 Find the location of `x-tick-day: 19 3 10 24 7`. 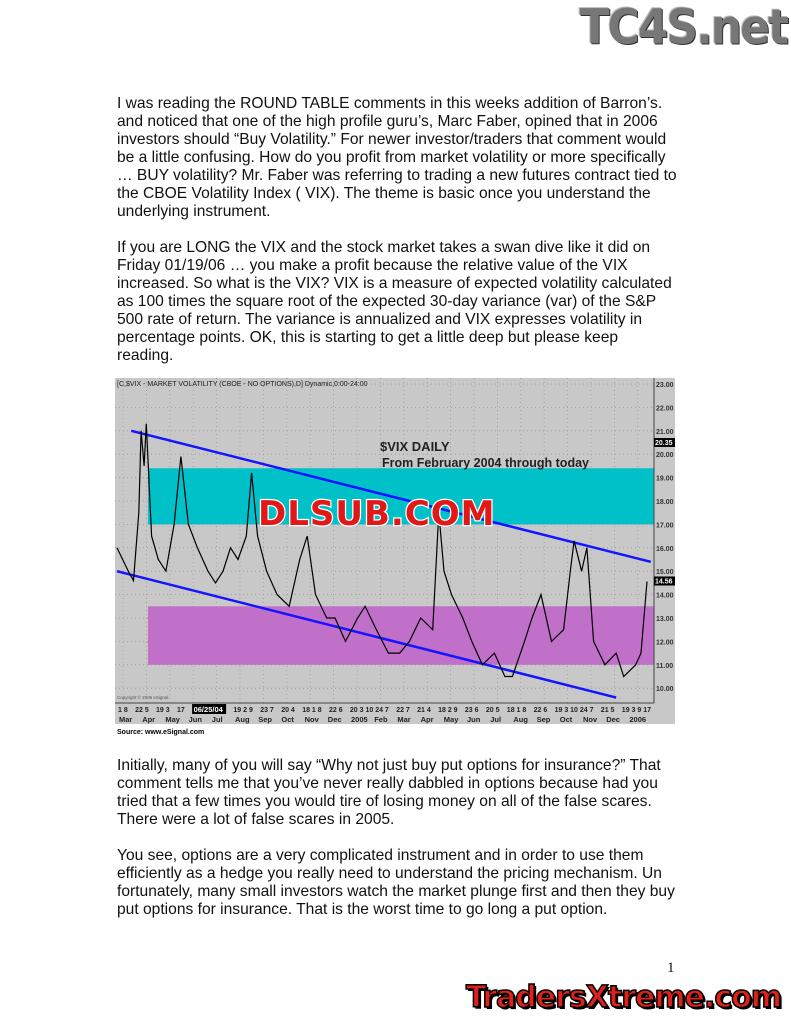

x-tick-day: 19 3 10 24 7 is located at coordinates (574, 710).